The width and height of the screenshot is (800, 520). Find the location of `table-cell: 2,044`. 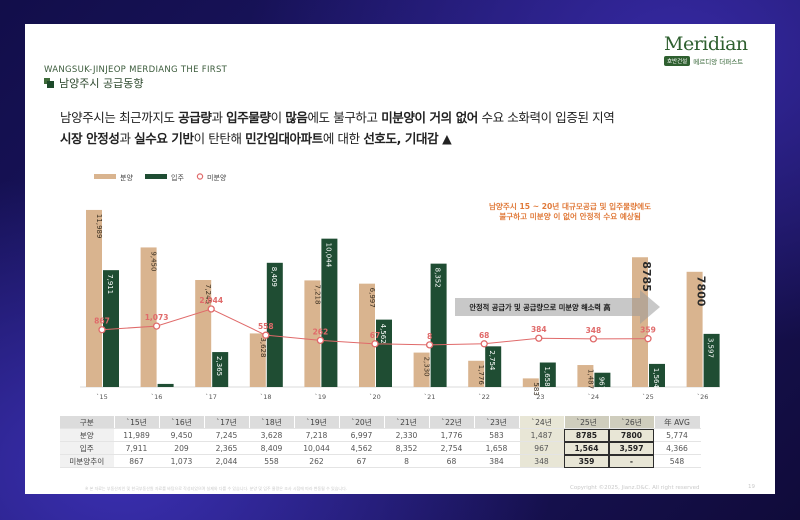

table-cell: 2,044 is located at coordinates (227, 461).